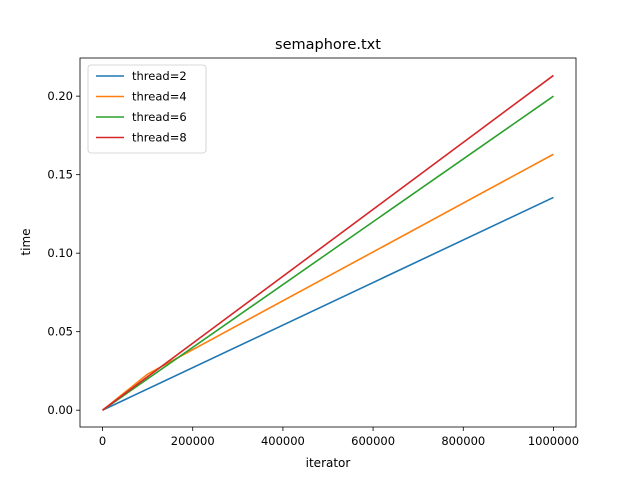 Image resolution: width=640 pixels, height=484 pixels. What do you see at coordinates (159, 117) in the screenshot?
I see `legend-label-3: thread=6` at bounding box center [159, 117].